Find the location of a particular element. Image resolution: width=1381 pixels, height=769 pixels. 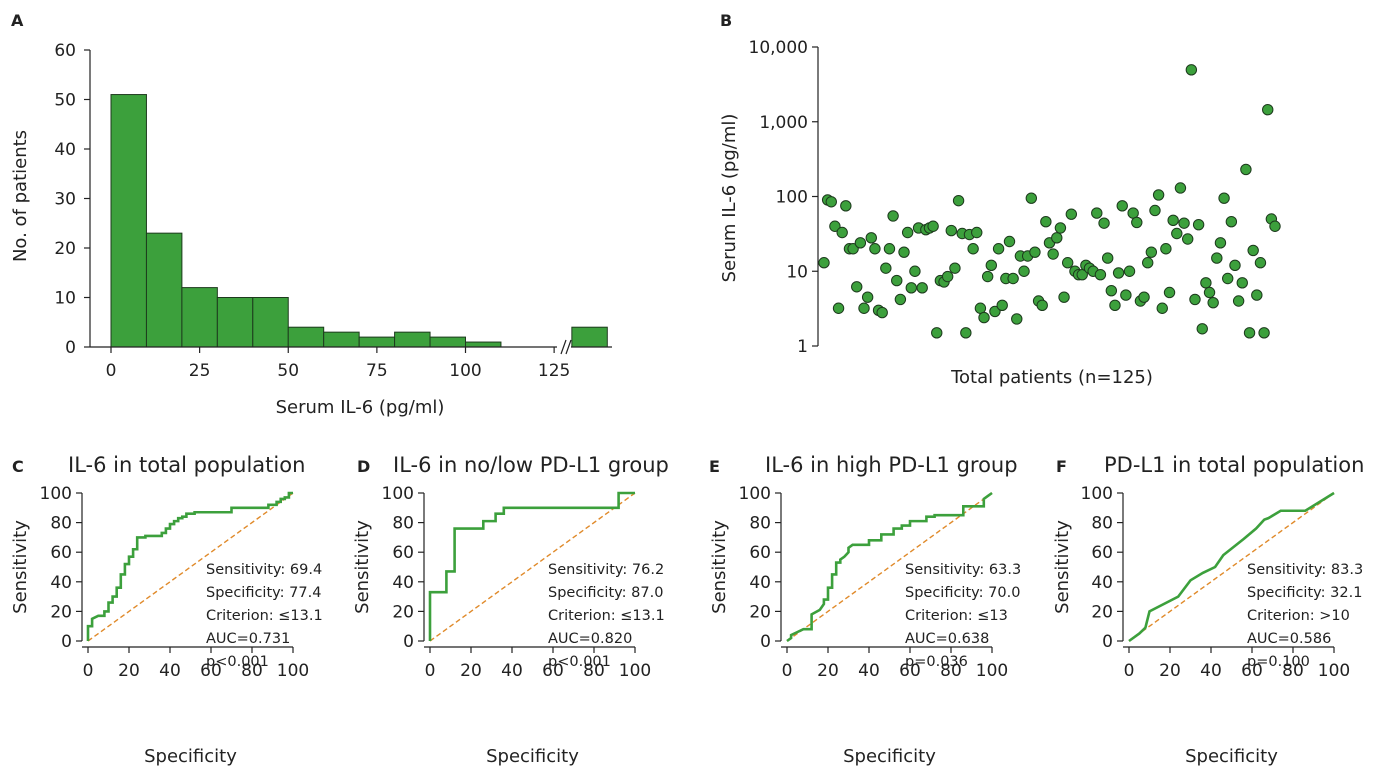

x-tick-label: 125 is located at coordinates (554, 371).